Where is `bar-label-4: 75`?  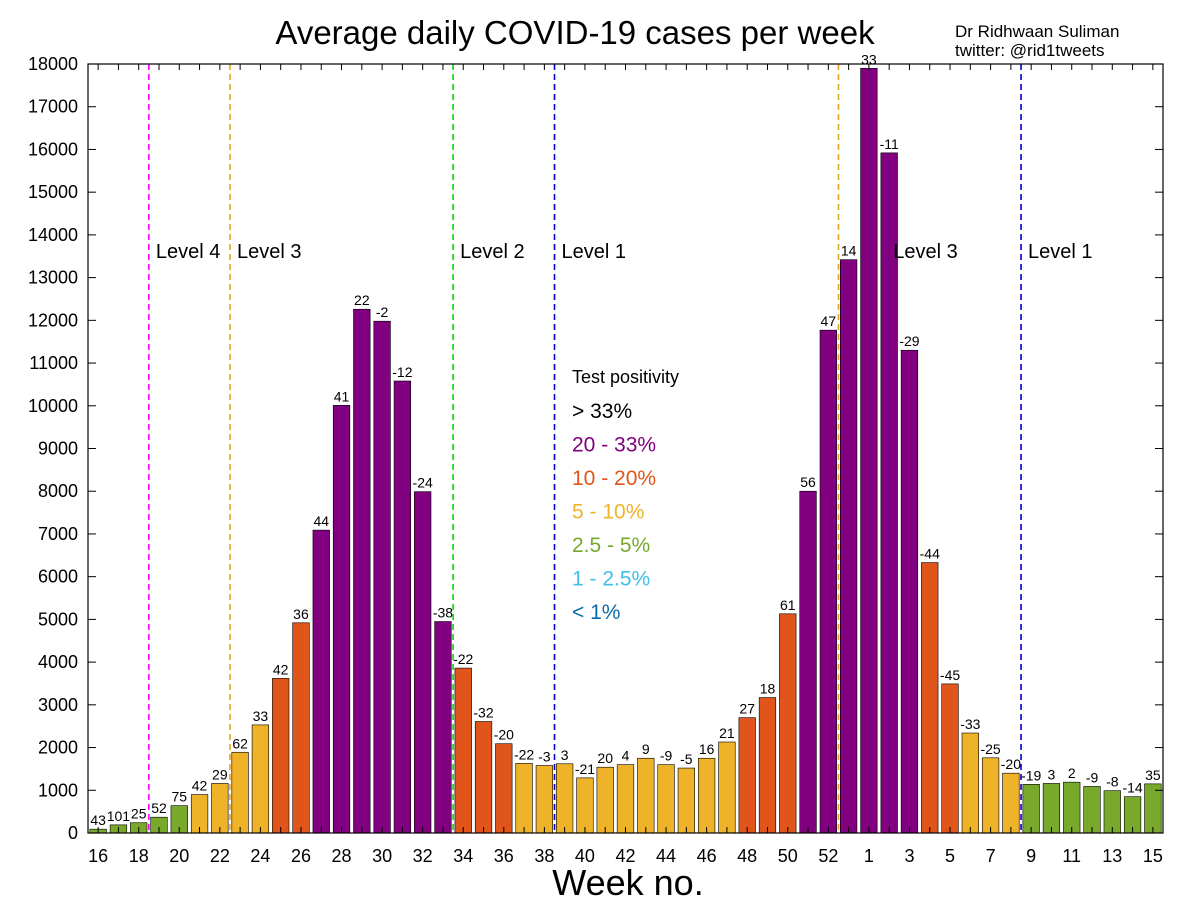 bar-label-4: 75 is located at coordinates (179, 797).